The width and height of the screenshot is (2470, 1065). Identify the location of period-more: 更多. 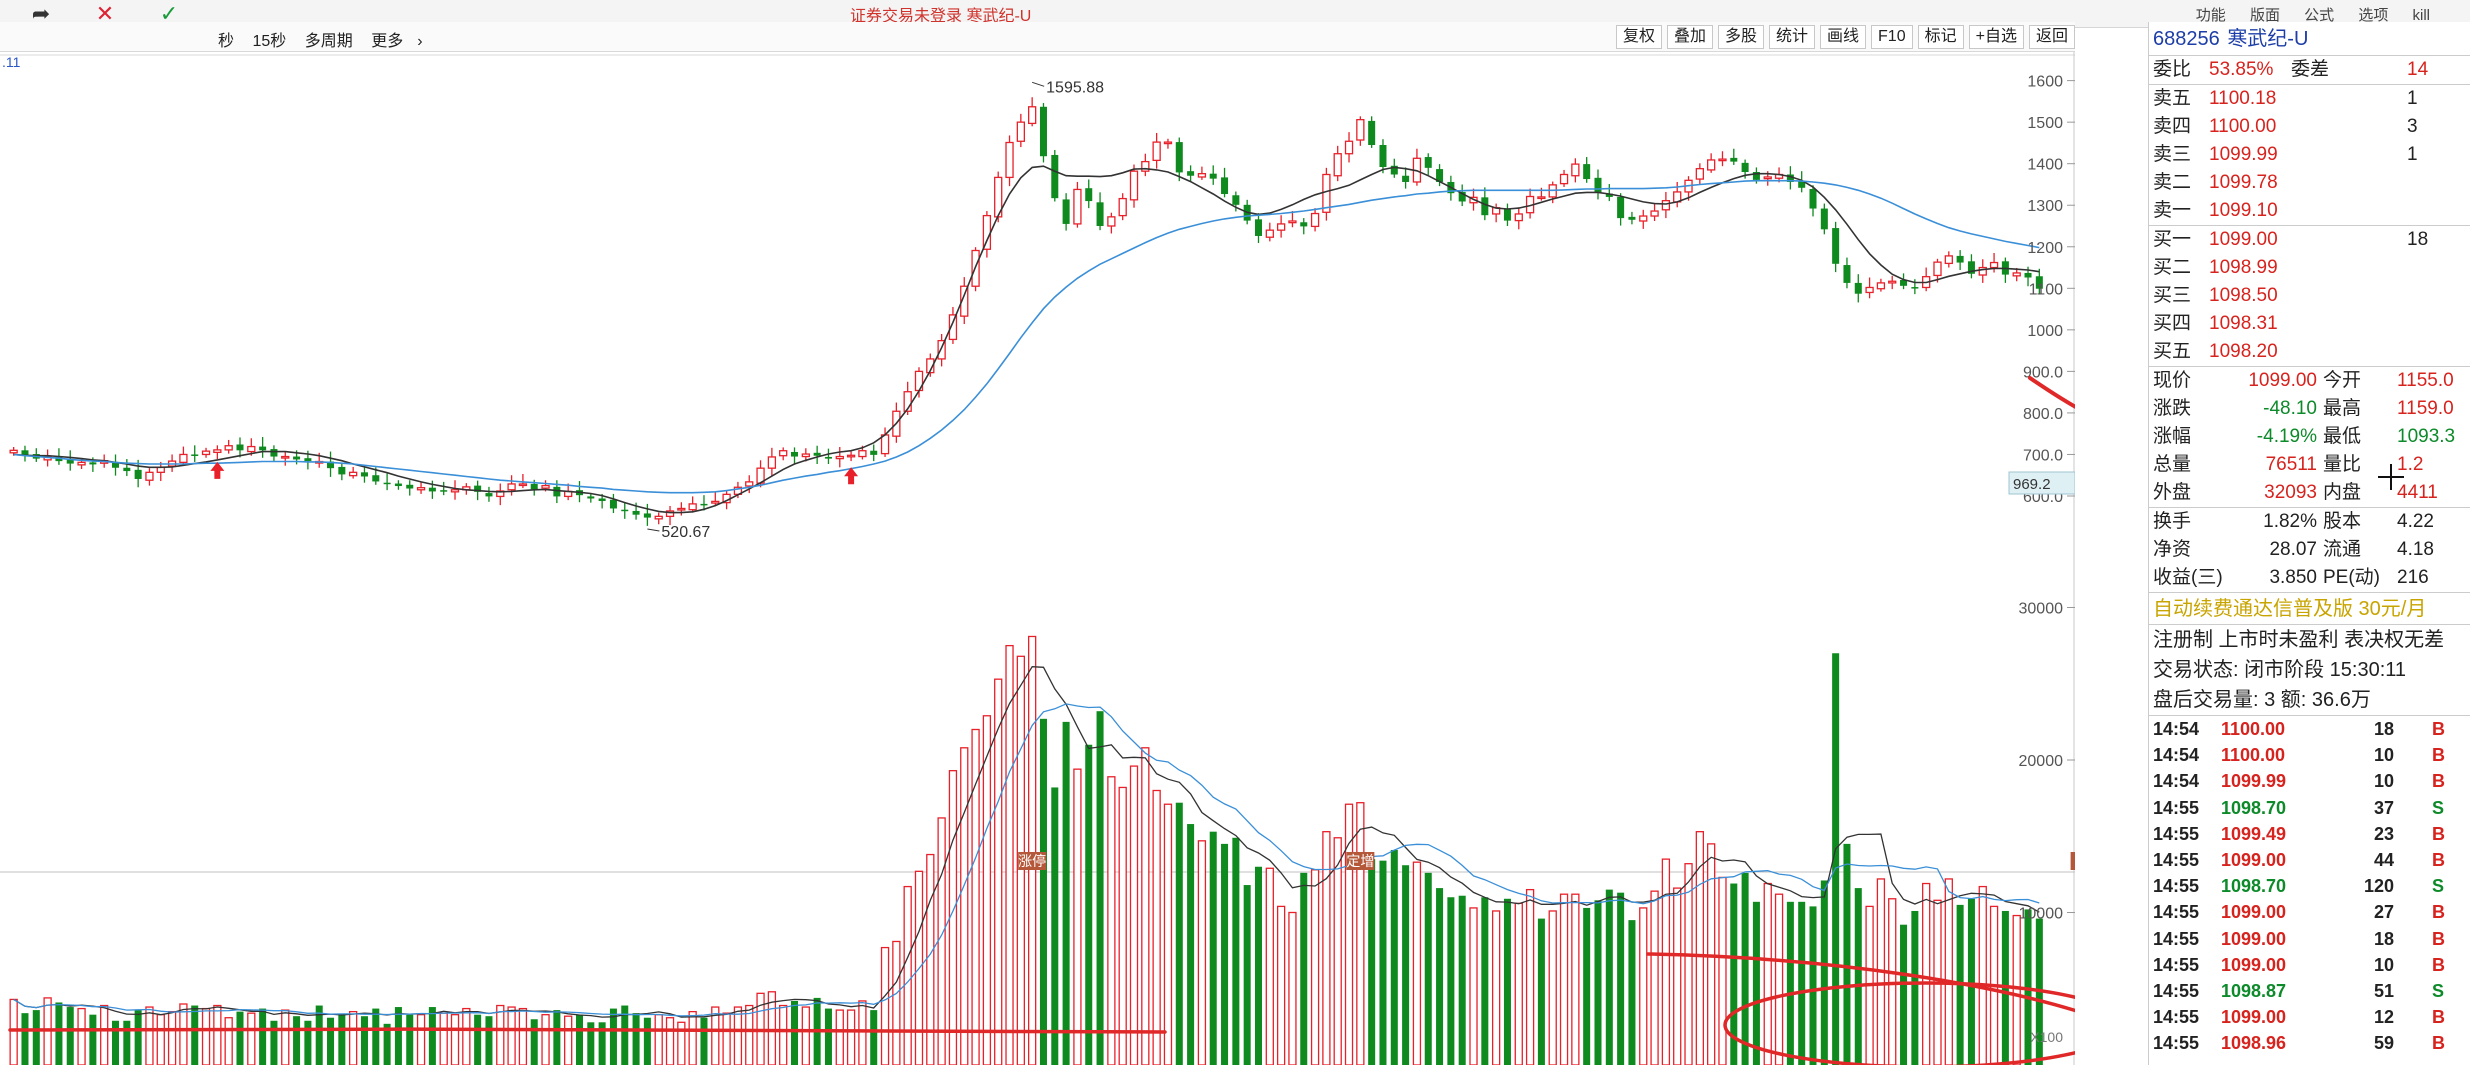
(387, 41).